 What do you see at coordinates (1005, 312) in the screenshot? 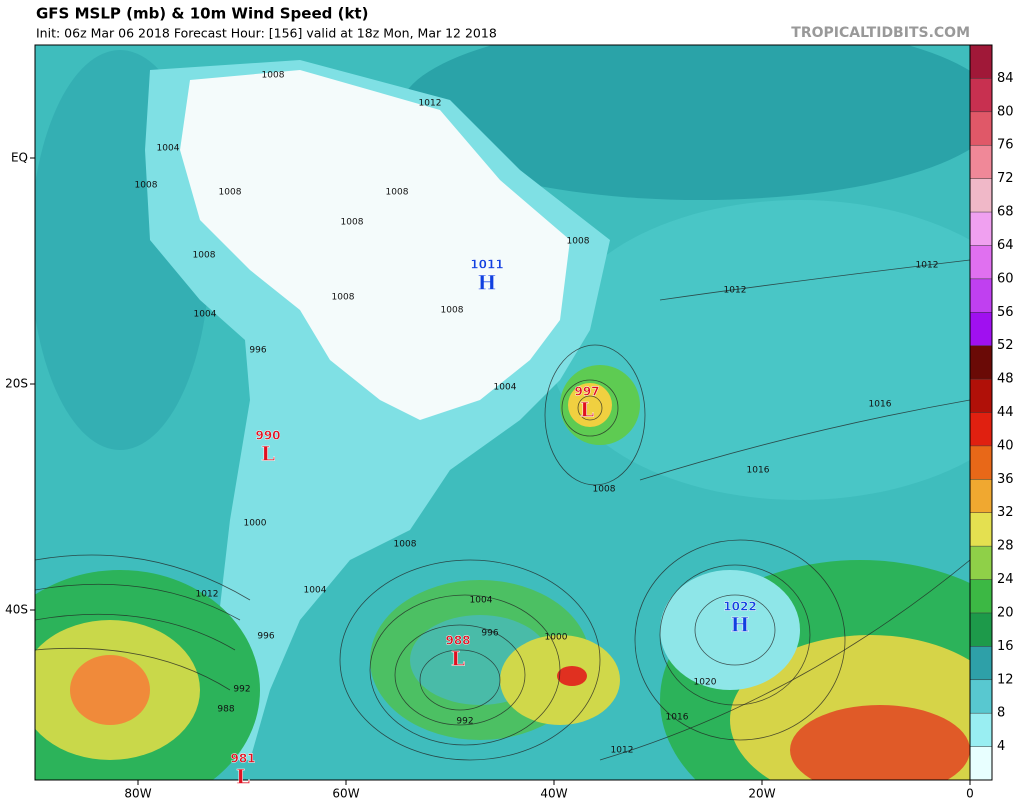
I see `colorbar-label: 56` at bounding box center [1005, 312].